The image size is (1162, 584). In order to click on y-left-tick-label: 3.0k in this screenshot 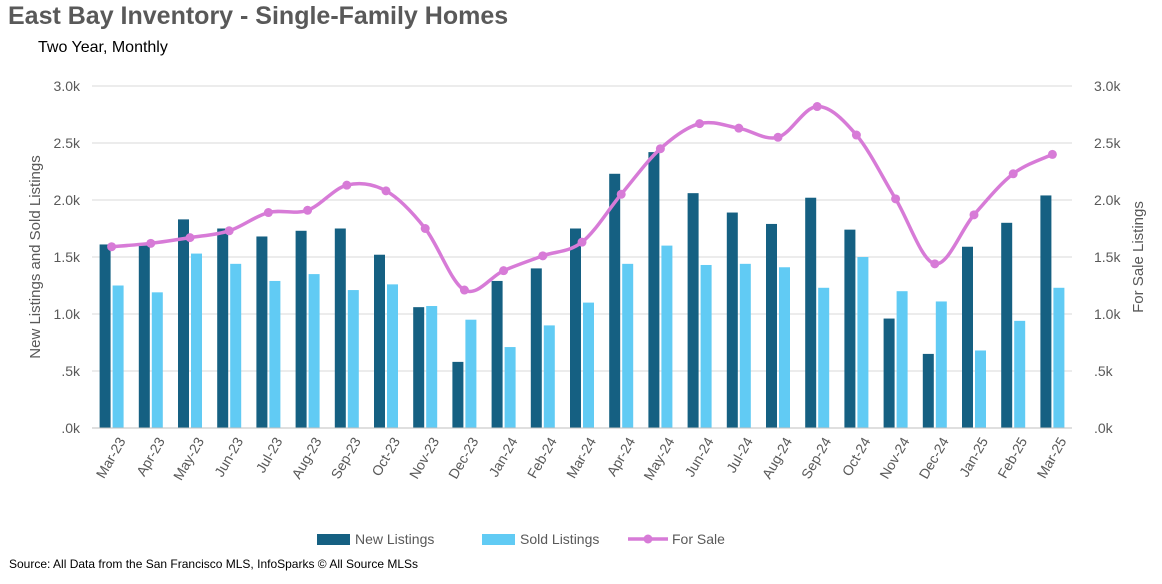, I will do `click(67, 86)`.